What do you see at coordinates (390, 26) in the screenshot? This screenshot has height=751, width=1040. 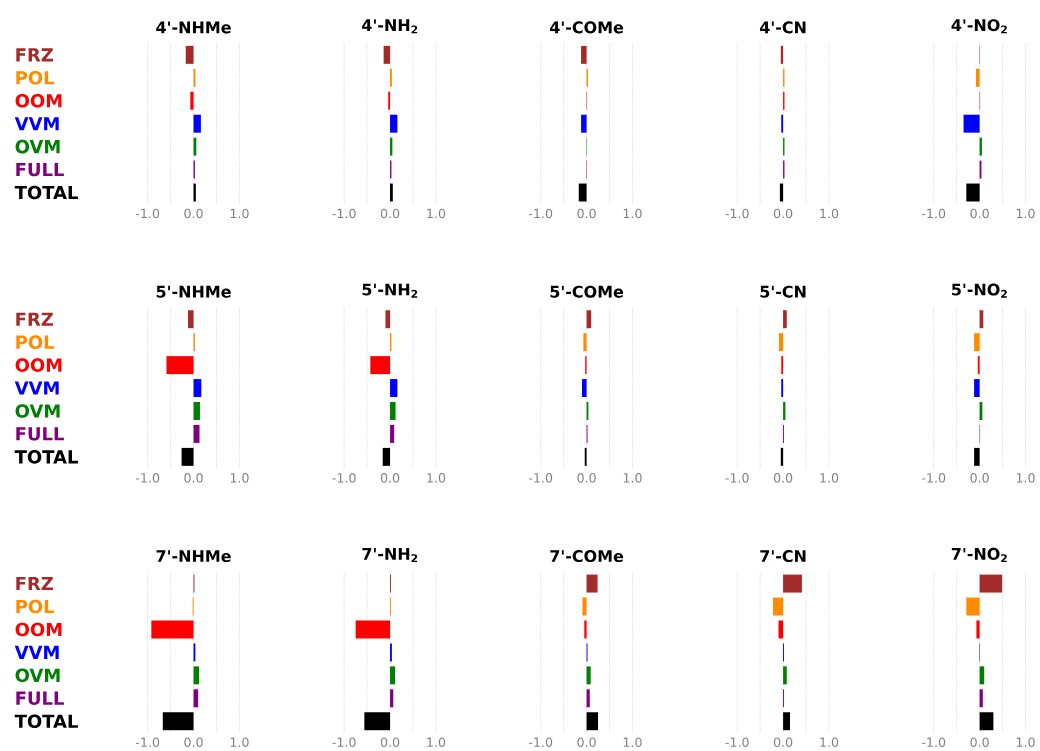 I see `chart-title: 4'-NH$_{2}$` at bounding box center [390, 26].